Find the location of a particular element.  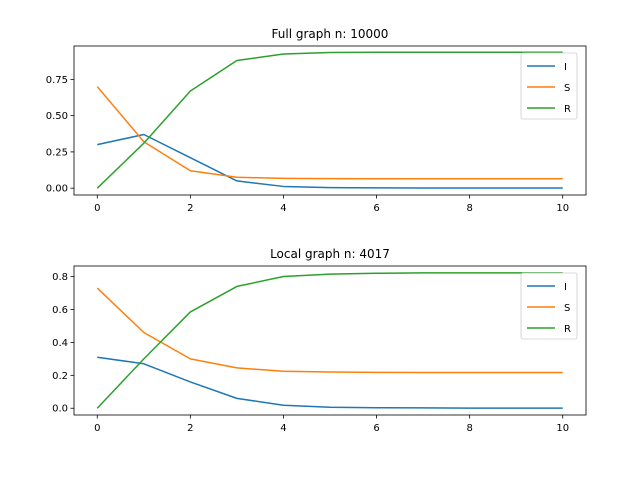

y-tick-label: 0.25 is located at coordinates (57, 152).